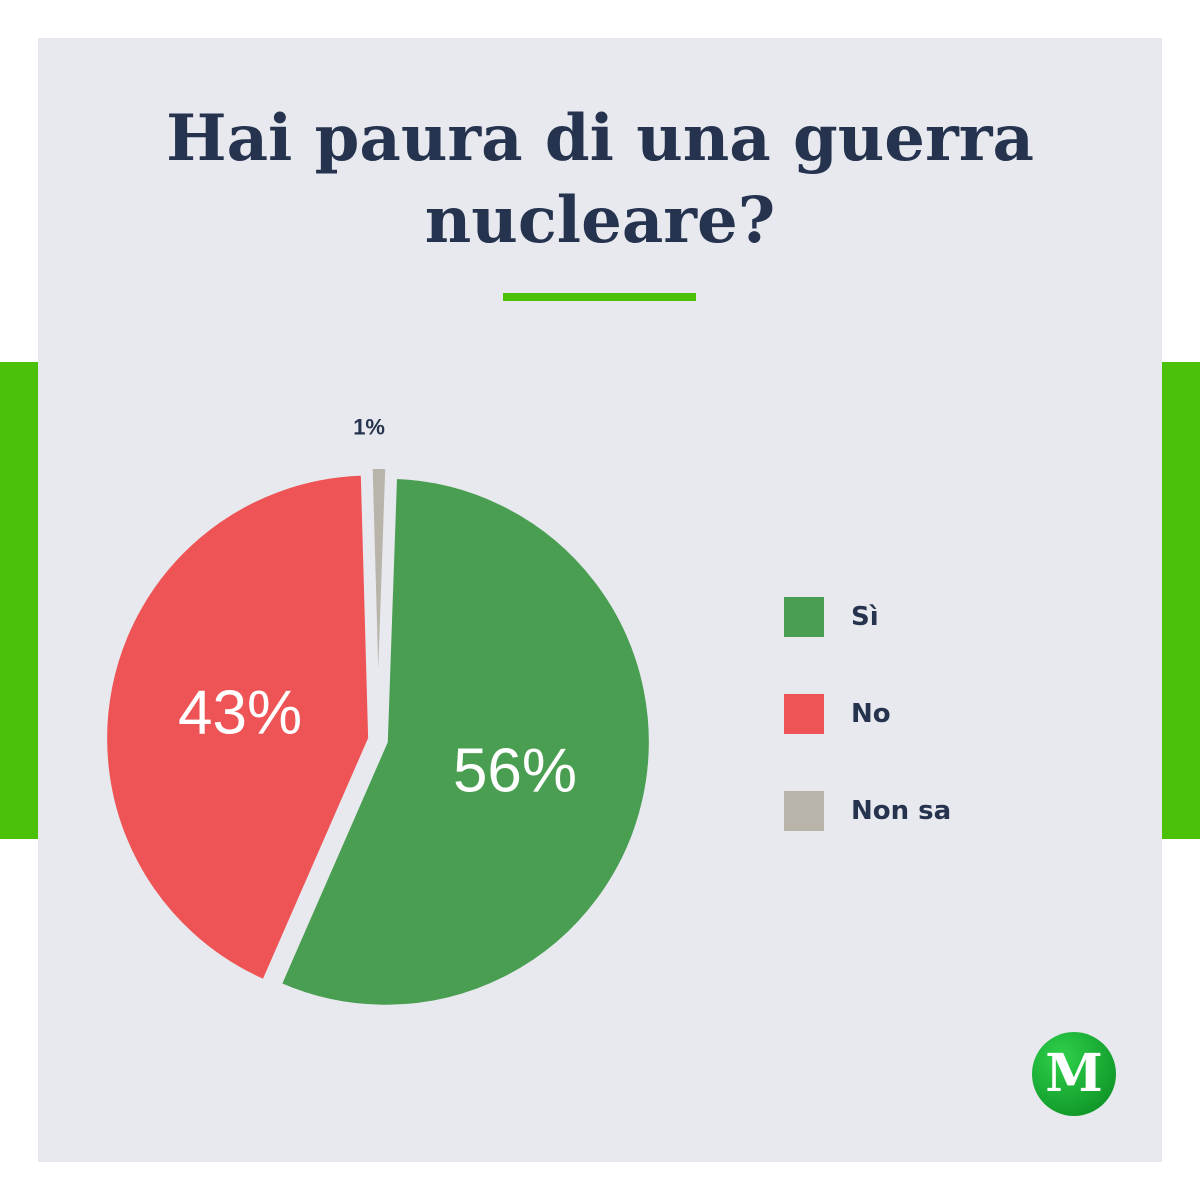 Image resolution: width=1200 pixels, height=1200 pixels. I want to click on logo-badge: M, so click(1074, 1074).